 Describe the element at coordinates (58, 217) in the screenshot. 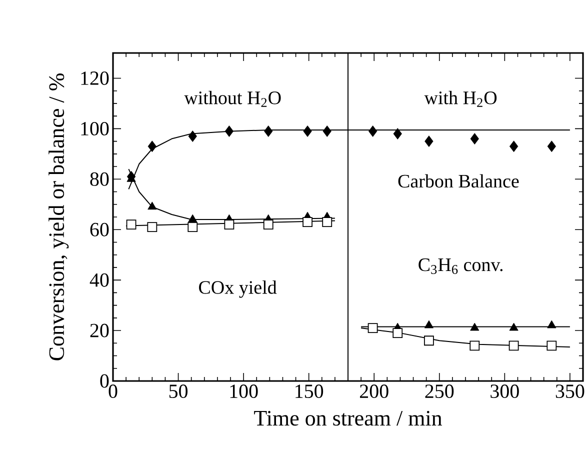

I see `y-axis-title: Conversion, yield or balance / %` at that location.